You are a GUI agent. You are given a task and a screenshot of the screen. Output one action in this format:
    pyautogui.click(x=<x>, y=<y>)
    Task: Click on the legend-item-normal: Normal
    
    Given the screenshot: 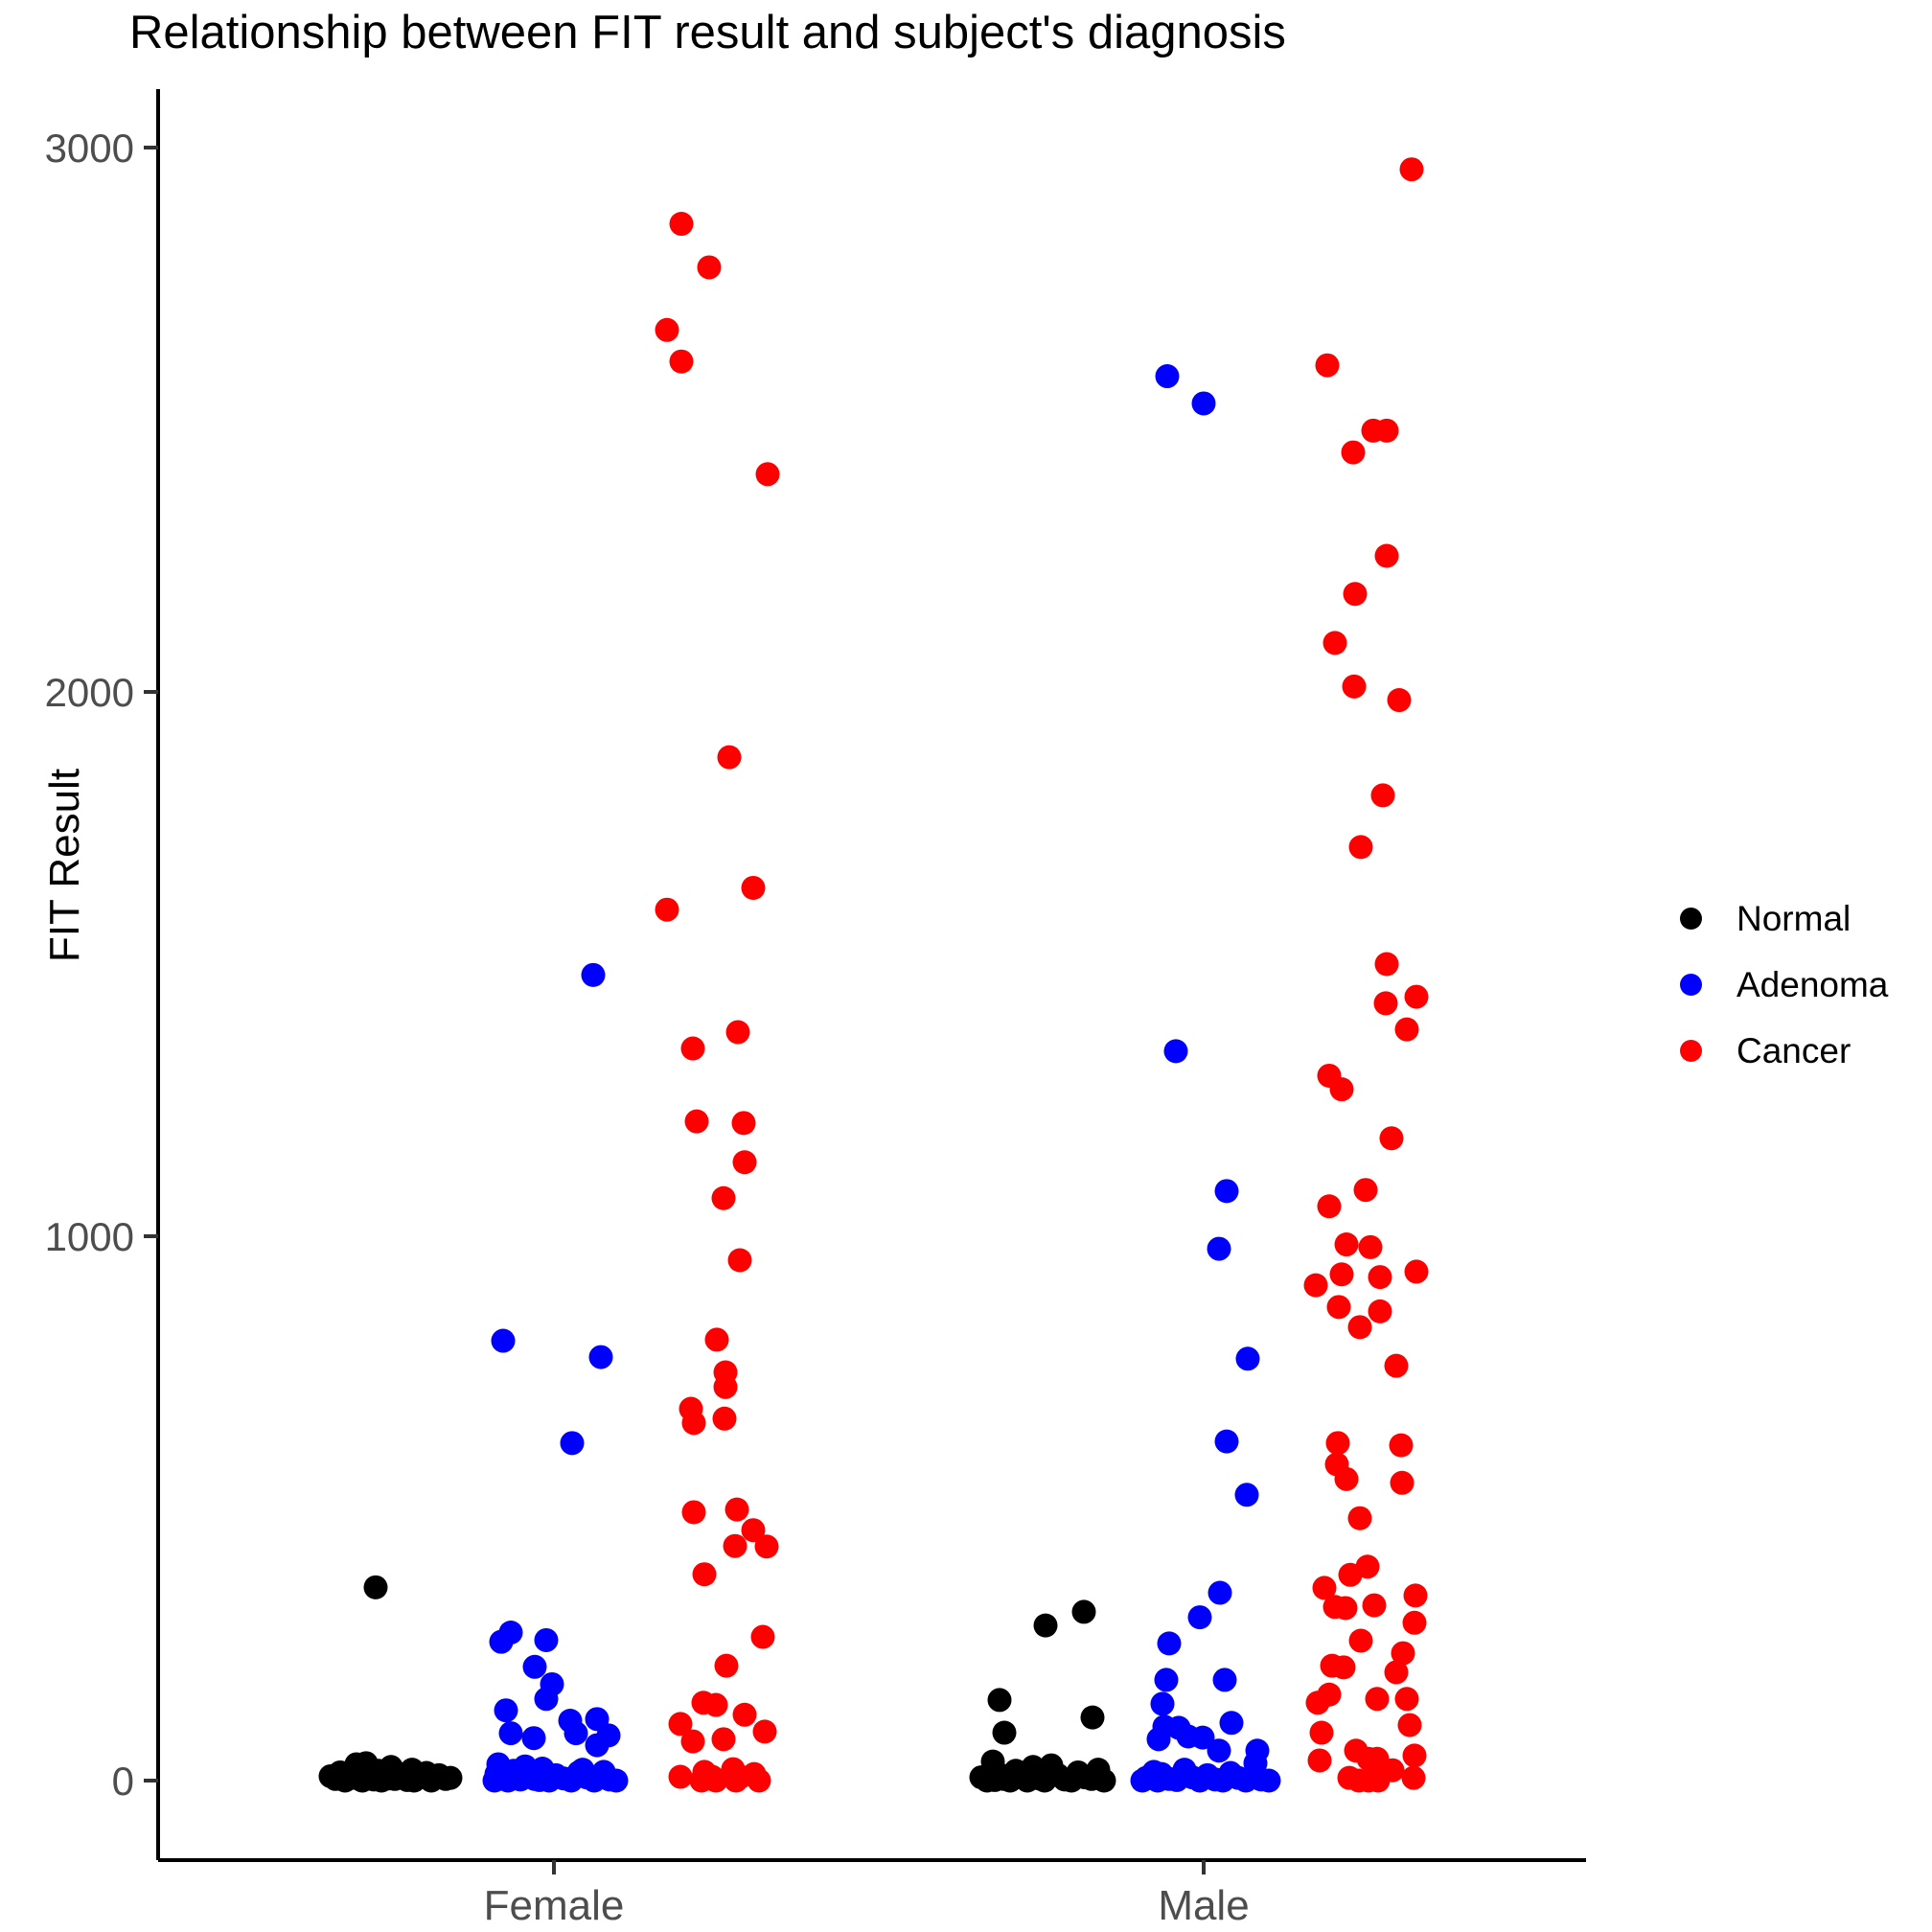 What is the action you would take?
    pyautogui.click(x=1774, y=919)
    